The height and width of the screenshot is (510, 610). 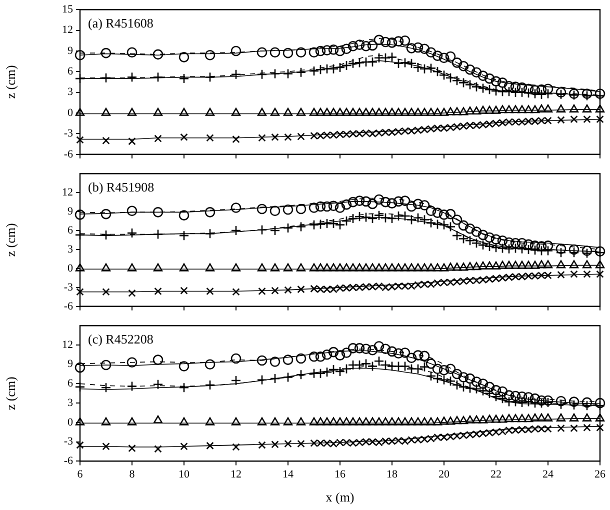 What do you see at coordinates (69, 442) in the screenshot?
I see `y-tick-label: -3` at bounding box center [69, 442].